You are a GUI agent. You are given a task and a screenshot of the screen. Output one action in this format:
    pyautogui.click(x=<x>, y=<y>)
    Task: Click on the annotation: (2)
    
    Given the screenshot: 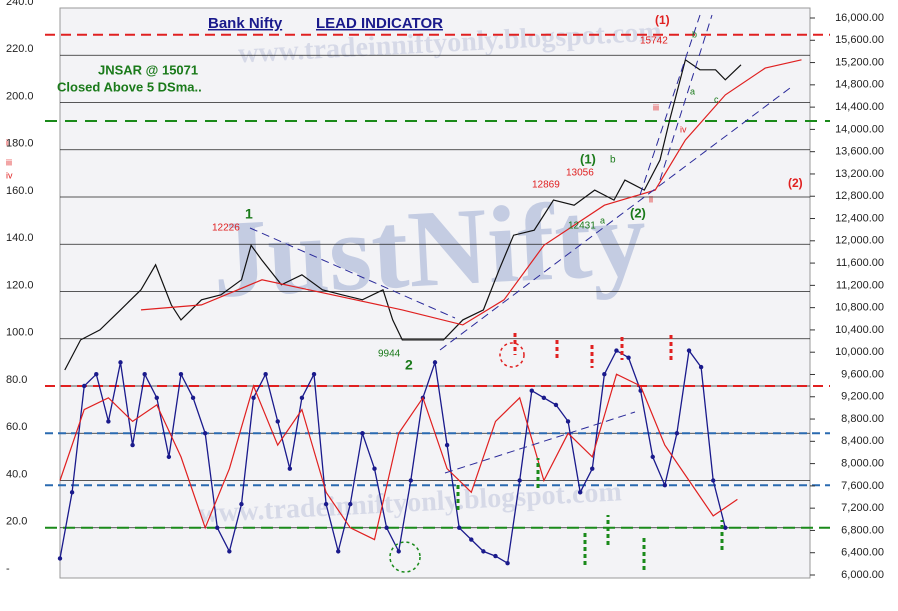 What is the action you would take?
    pyautogui.click(x=638, y=212)
    